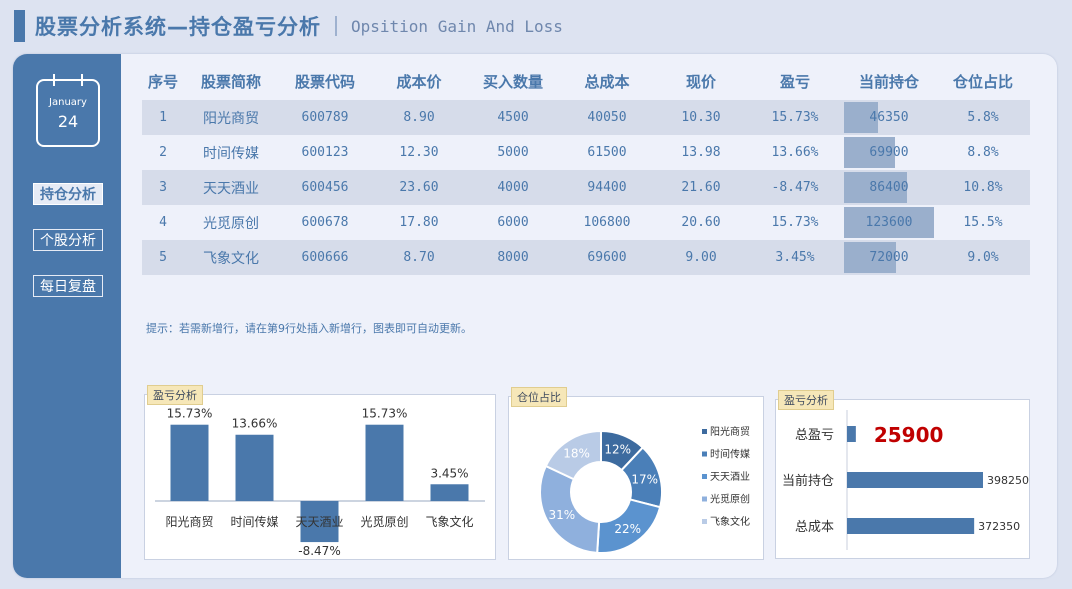 The height and width of the screenshot is (589, 1072). I want to click on nav-holding-analysis: 持仓分析, so click(68, 194).